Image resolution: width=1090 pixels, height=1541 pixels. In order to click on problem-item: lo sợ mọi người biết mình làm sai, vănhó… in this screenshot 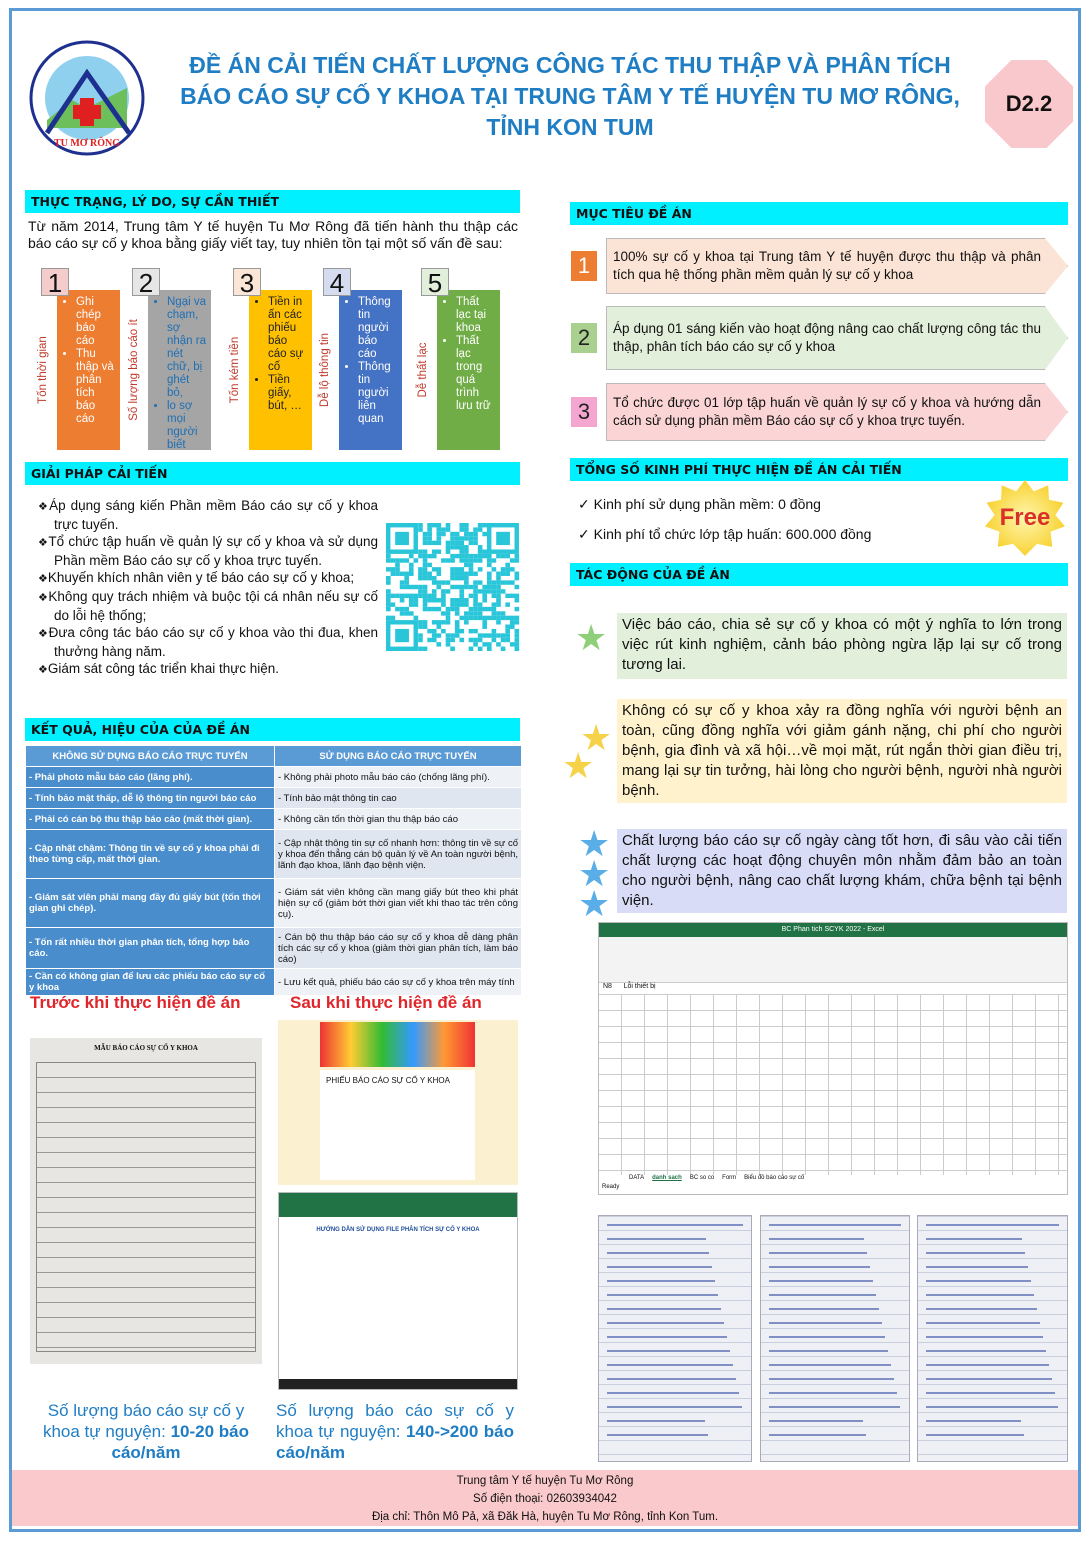, I will do `click(187, 425)`.